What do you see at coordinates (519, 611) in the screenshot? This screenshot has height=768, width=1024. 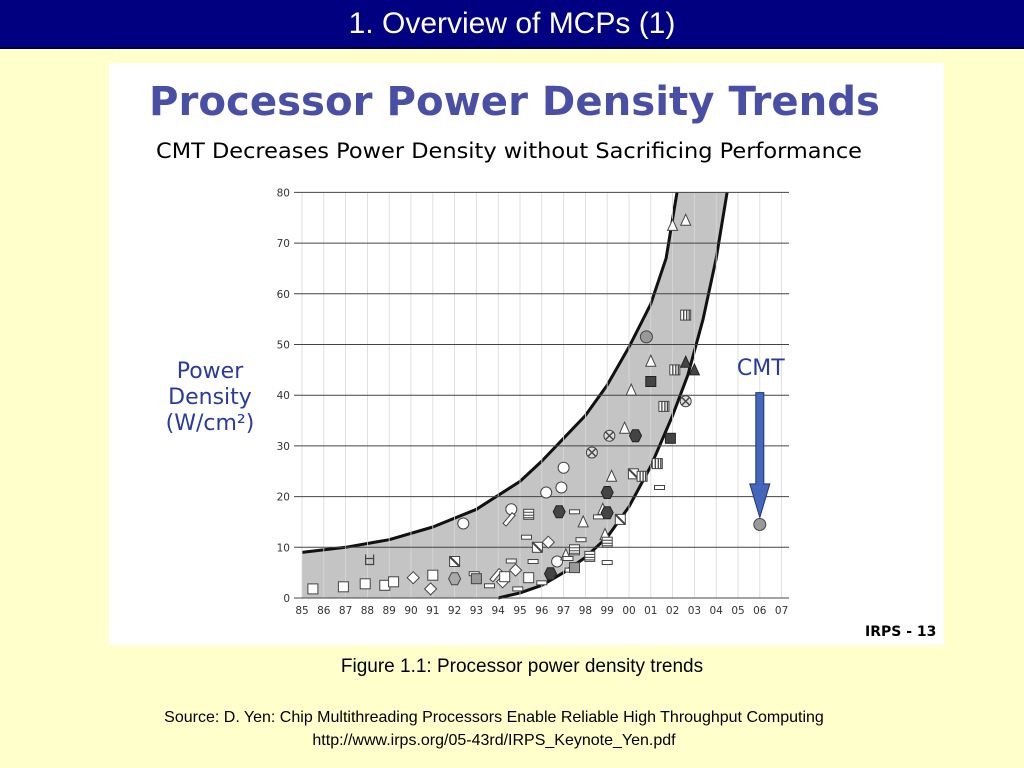 I see `x-tick-label: 95` at bounding box center [519, 611].